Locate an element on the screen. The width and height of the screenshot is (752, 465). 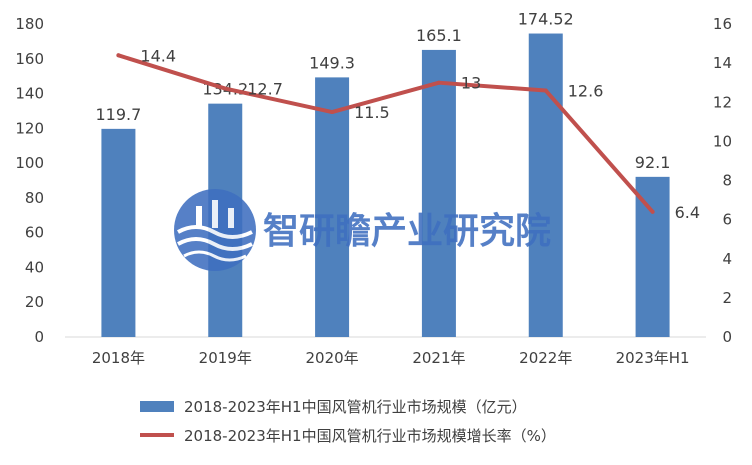
line-value-label: 12.7 is located at coordinates (265, 89).